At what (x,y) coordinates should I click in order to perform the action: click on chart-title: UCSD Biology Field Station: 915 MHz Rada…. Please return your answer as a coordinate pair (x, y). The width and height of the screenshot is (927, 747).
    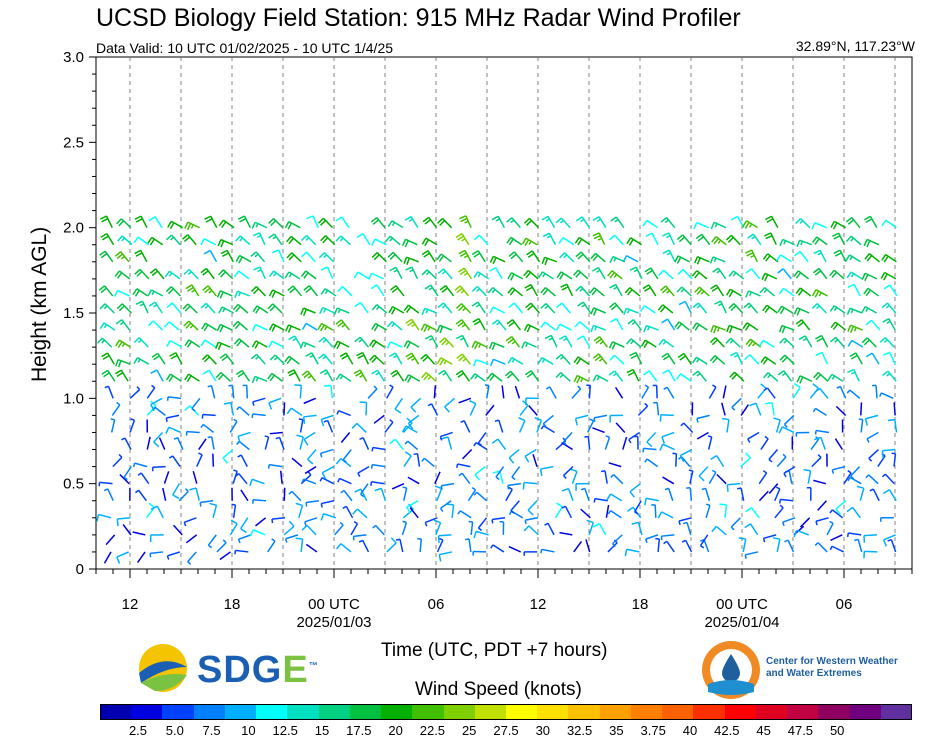
    Looking at the image, I should click on (418, 18).